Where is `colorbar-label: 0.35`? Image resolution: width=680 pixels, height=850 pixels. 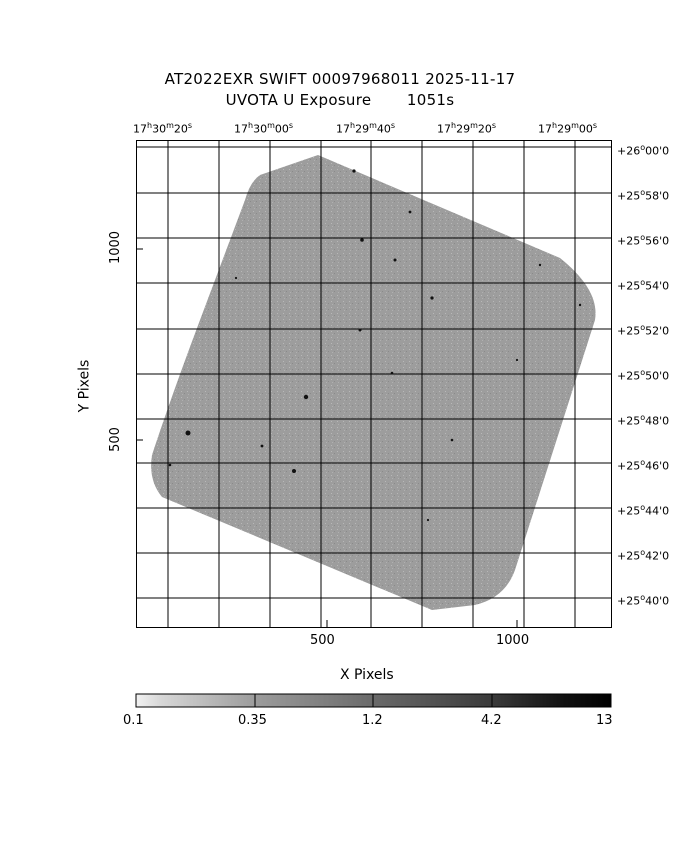 colorbar-label: 0.35 is located at coordinates (252, 720).